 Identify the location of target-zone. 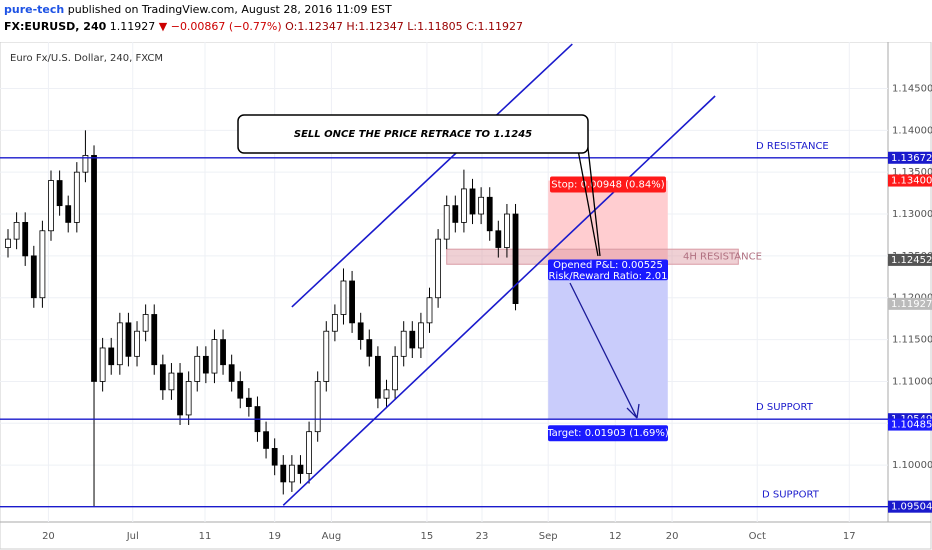
(608, 339).